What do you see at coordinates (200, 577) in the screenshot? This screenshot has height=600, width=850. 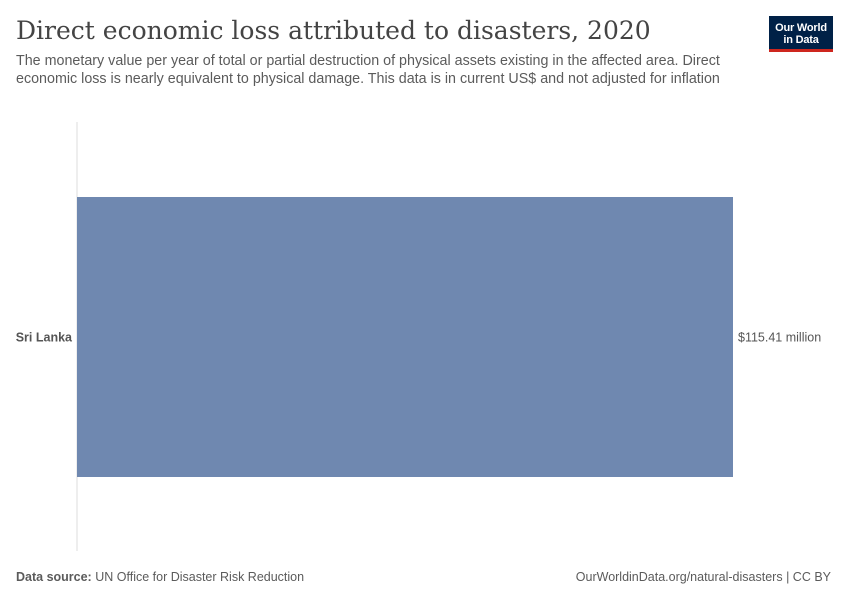 I see `data-source-value: UN Office for Disaster Risk Reduction` at bounding box center [200, 577].